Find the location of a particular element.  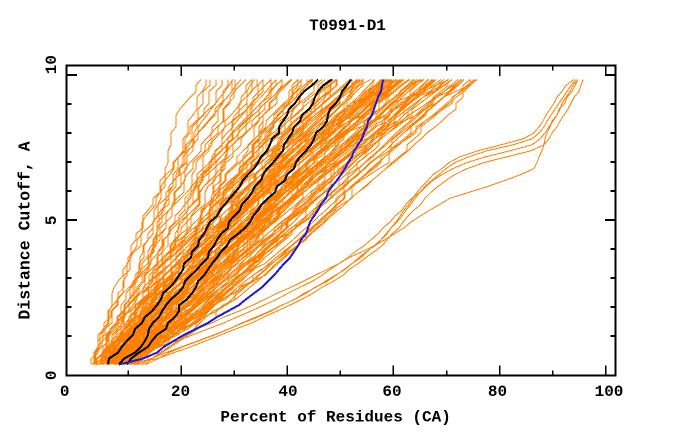

svg-text: 40 is located at coordinates (287, 392).